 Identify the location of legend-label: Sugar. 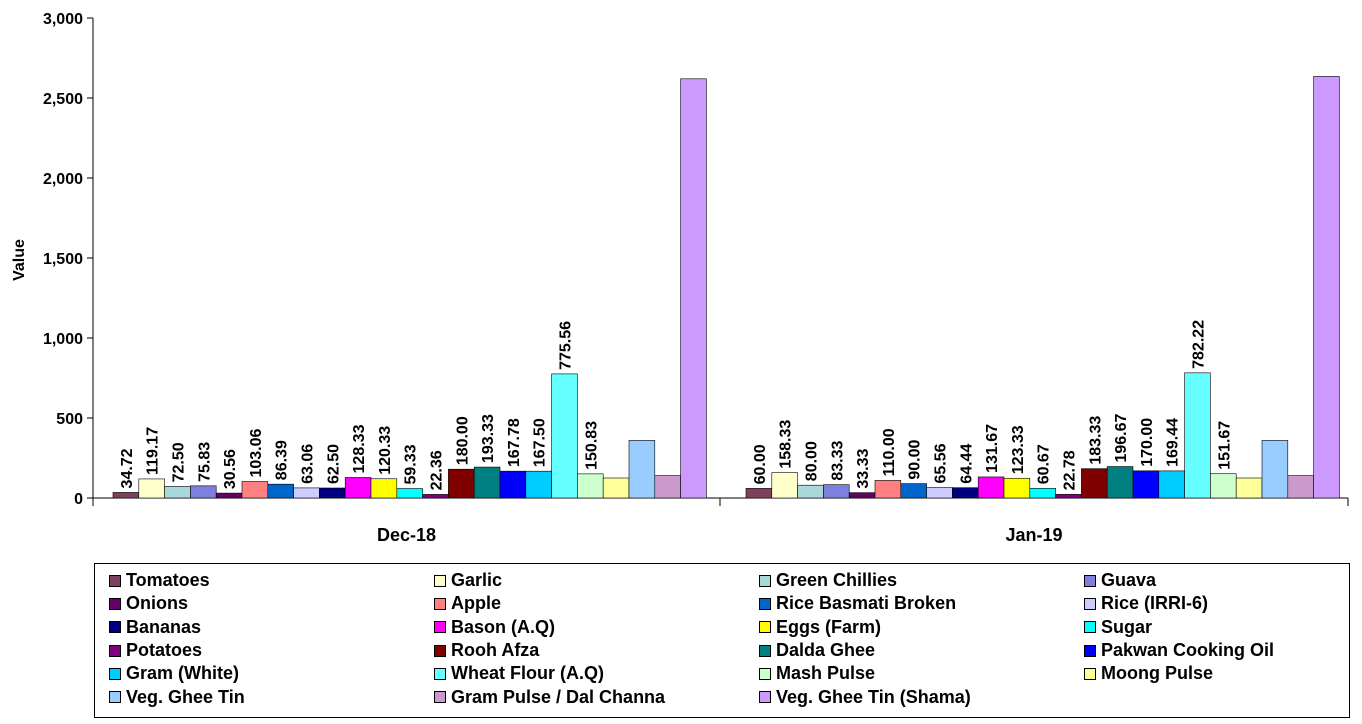
(1127, 626).